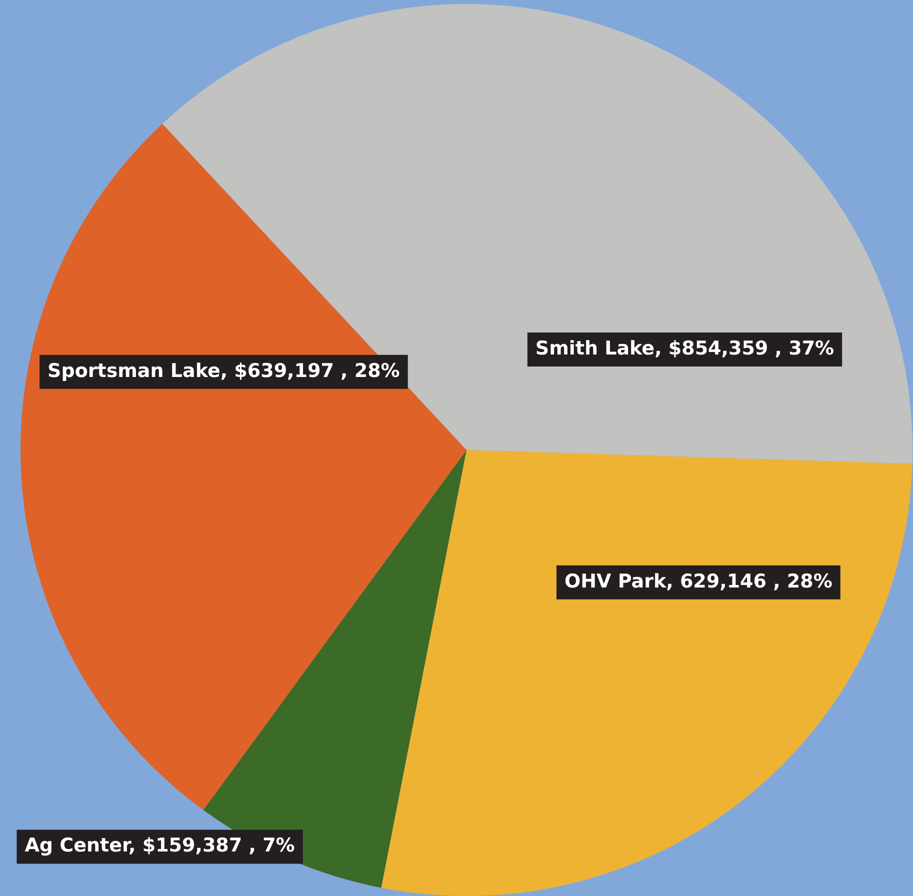  What do you see at coordinates (159, 845) in the screenshot?
I see `slice-label: Ag Center, $159,387 , 7%` at bounding box center [159, 845].